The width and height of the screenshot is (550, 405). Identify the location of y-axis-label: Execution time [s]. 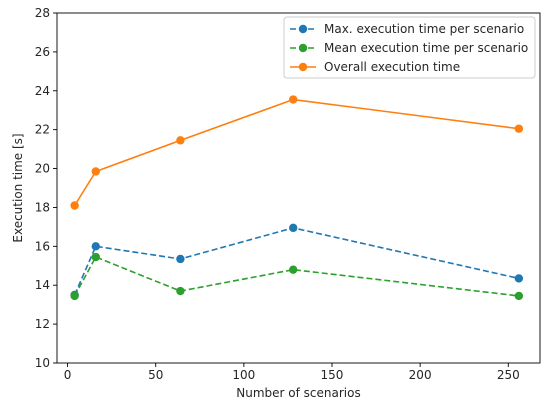
(18, 187).